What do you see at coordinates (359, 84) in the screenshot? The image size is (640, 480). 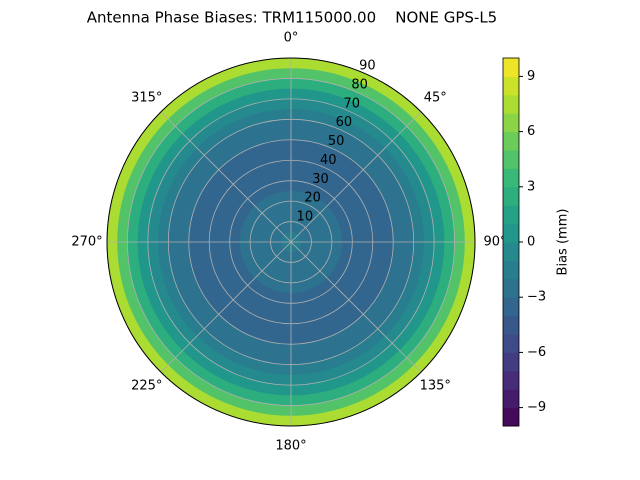 I see `r-tick-label: 80` at bounding box center [359, 84].